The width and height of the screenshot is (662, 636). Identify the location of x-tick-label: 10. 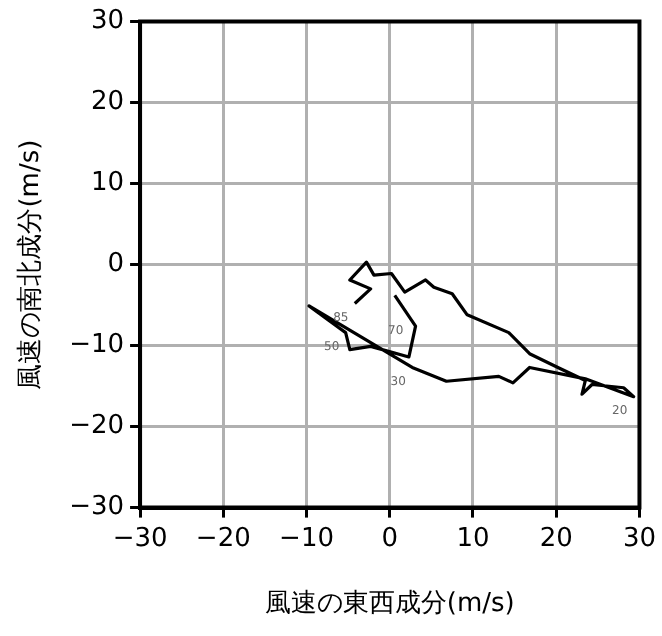
(473, 538).